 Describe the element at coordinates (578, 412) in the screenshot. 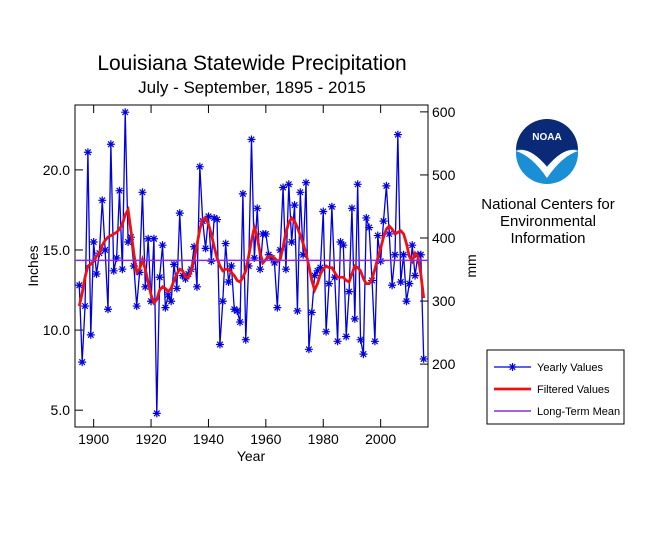

I see `legend-label: Long-Term Mean` at that location.